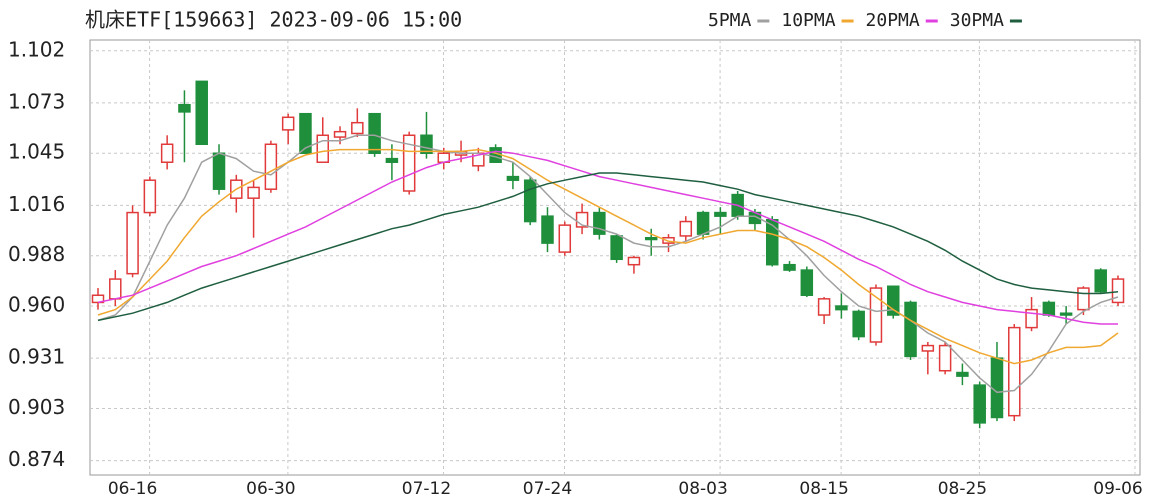  Describe the element at coordinates (36, 459) in the screenshot. I see `y-tick-label: 0.874` at that location.